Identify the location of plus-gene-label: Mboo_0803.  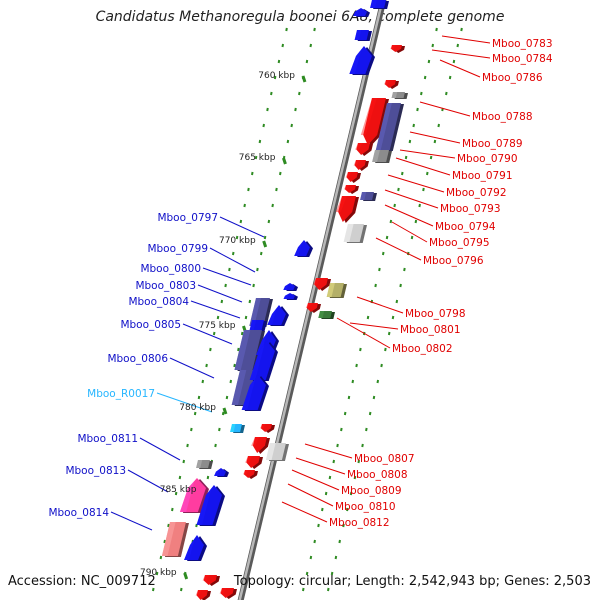
(165, 286).